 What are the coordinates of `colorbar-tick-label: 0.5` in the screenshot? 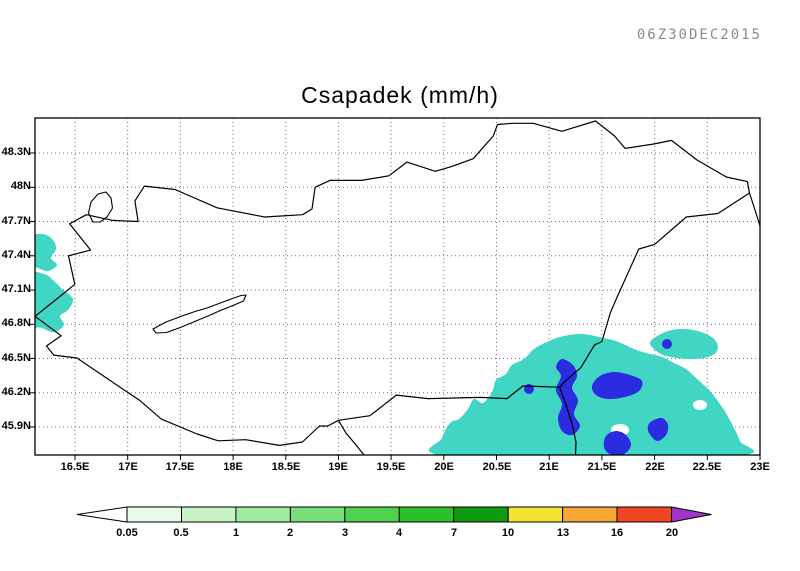 It's located at (181, 533).